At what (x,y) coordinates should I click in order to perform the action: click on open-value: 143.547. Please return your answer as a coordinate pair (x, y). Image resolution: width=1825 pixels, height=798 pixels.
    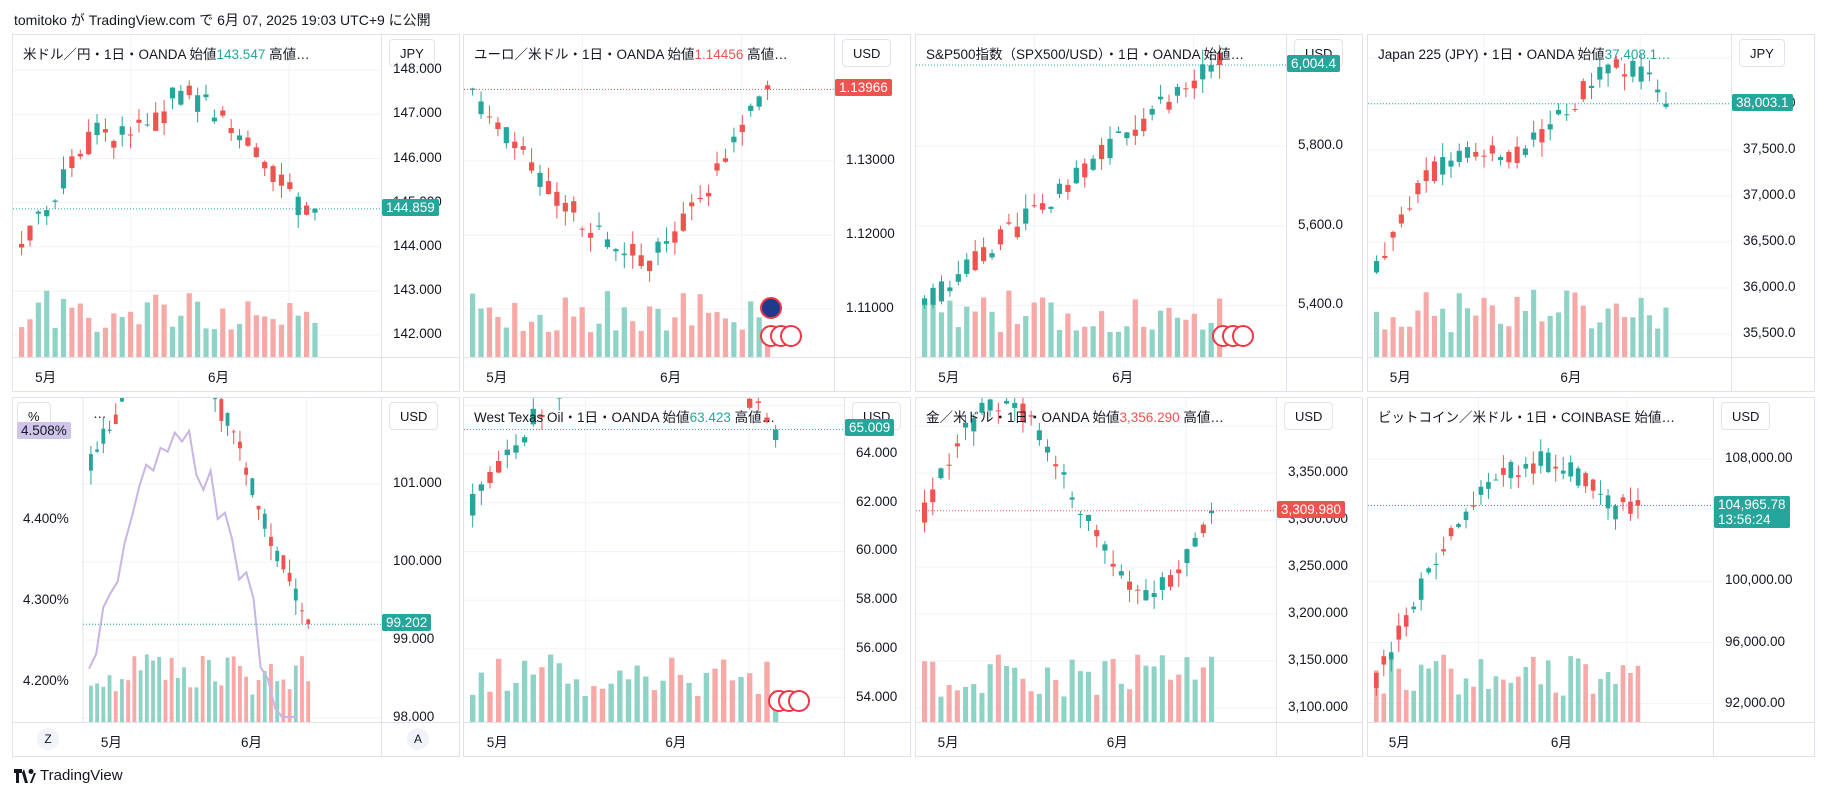
    Looking at the image, I should click on (241, 54).